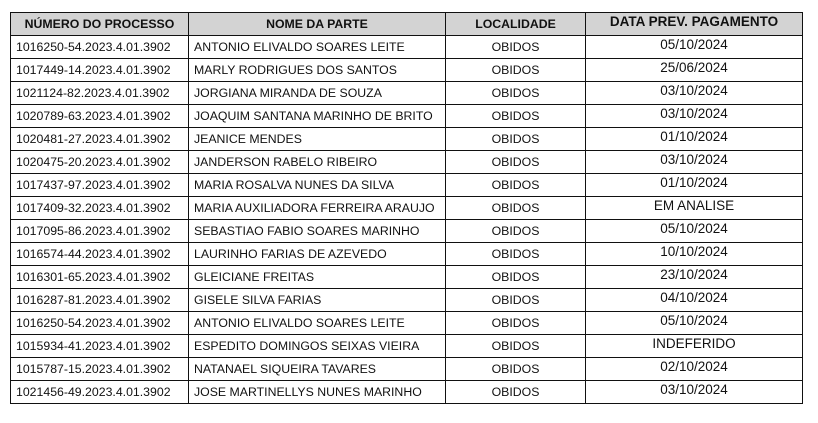 The height and width of the screenshot is (423, 818). I want to click on cell-numero-processo: 1015934-41.2023.4.01.3902, so click(99, 346).